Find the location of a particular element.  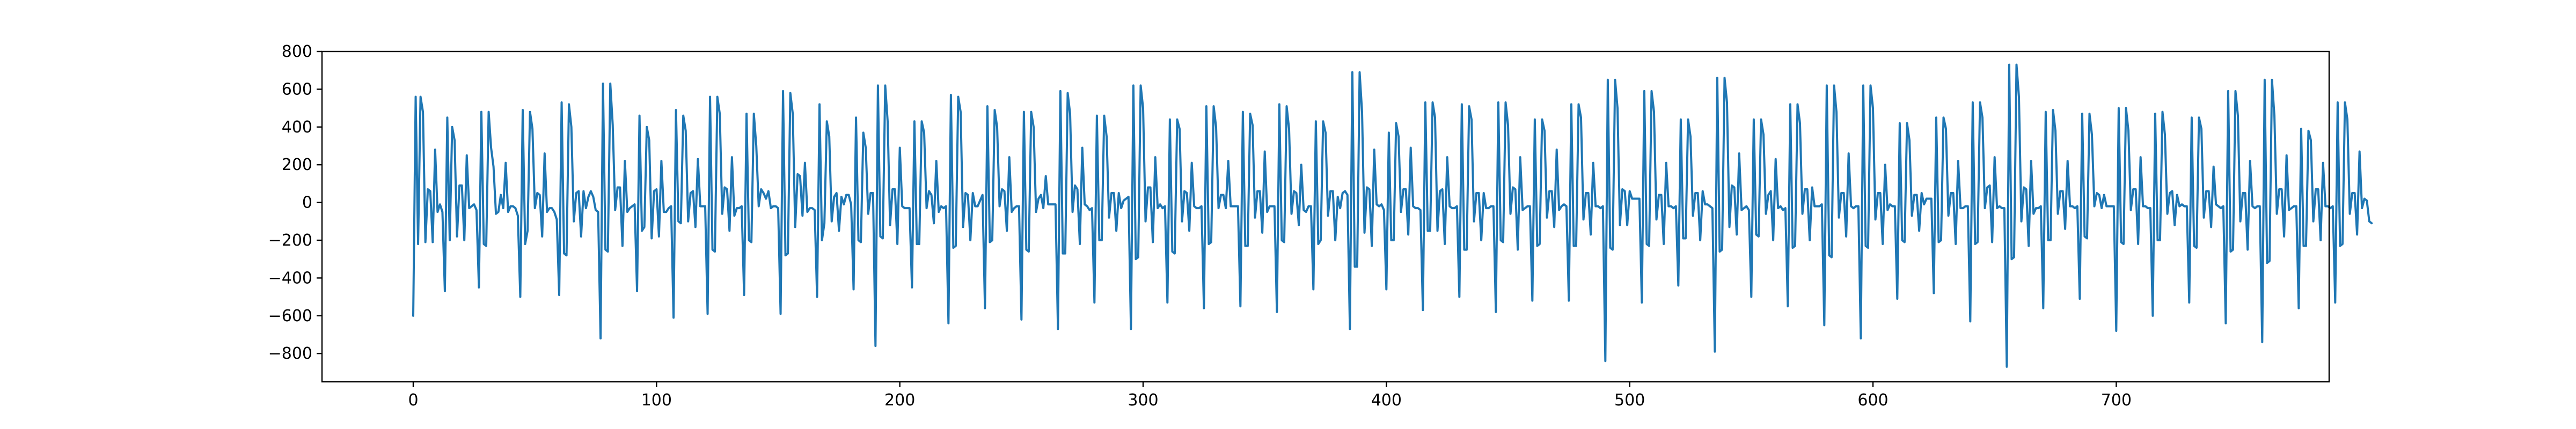

x-tick-label: 0 is located at coordinates (413, 400).